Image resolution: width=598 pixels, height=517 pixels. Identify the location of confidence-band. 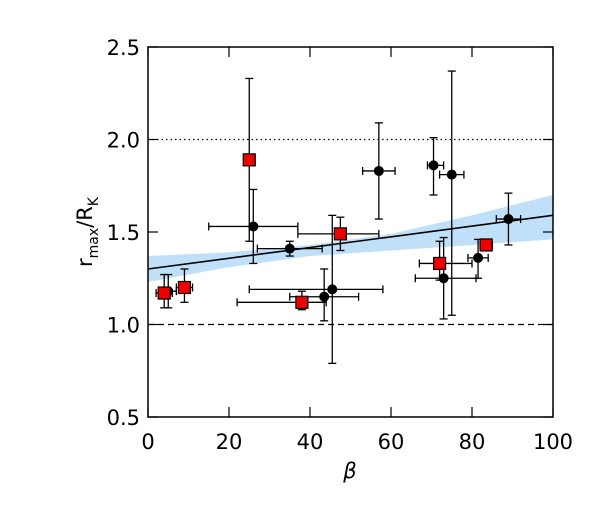
(350, 238).